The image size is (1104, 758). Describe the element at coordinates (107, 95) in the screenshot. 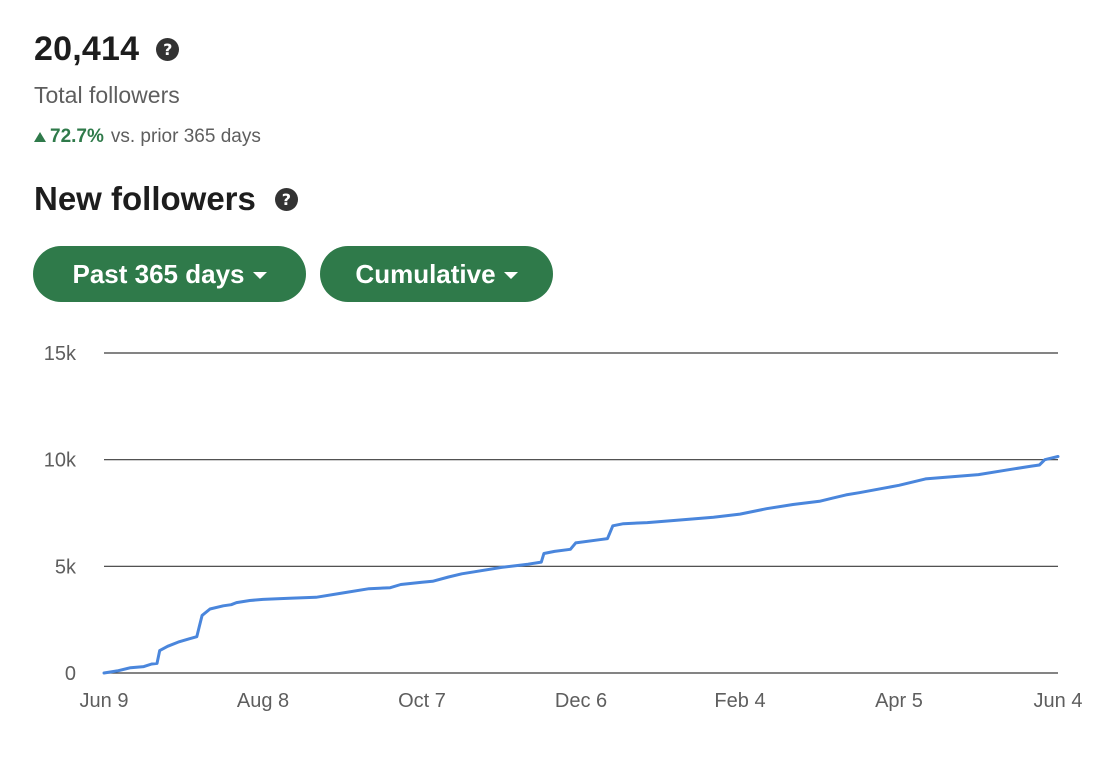

I see `total-followers-label: Total followers` at that location.